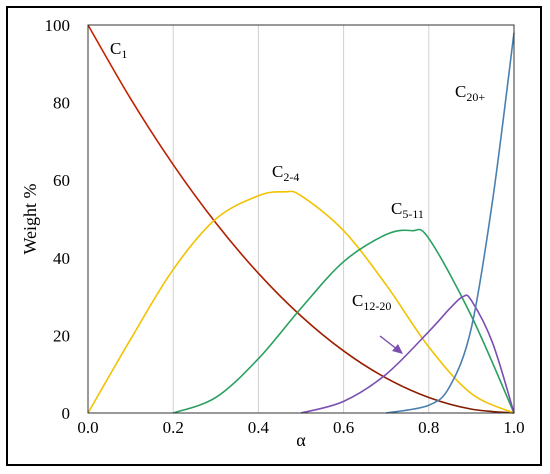 The height and width of the screenshot is (474, 550). I want to click on x-tick-label: 0.6, so click(343, 427).